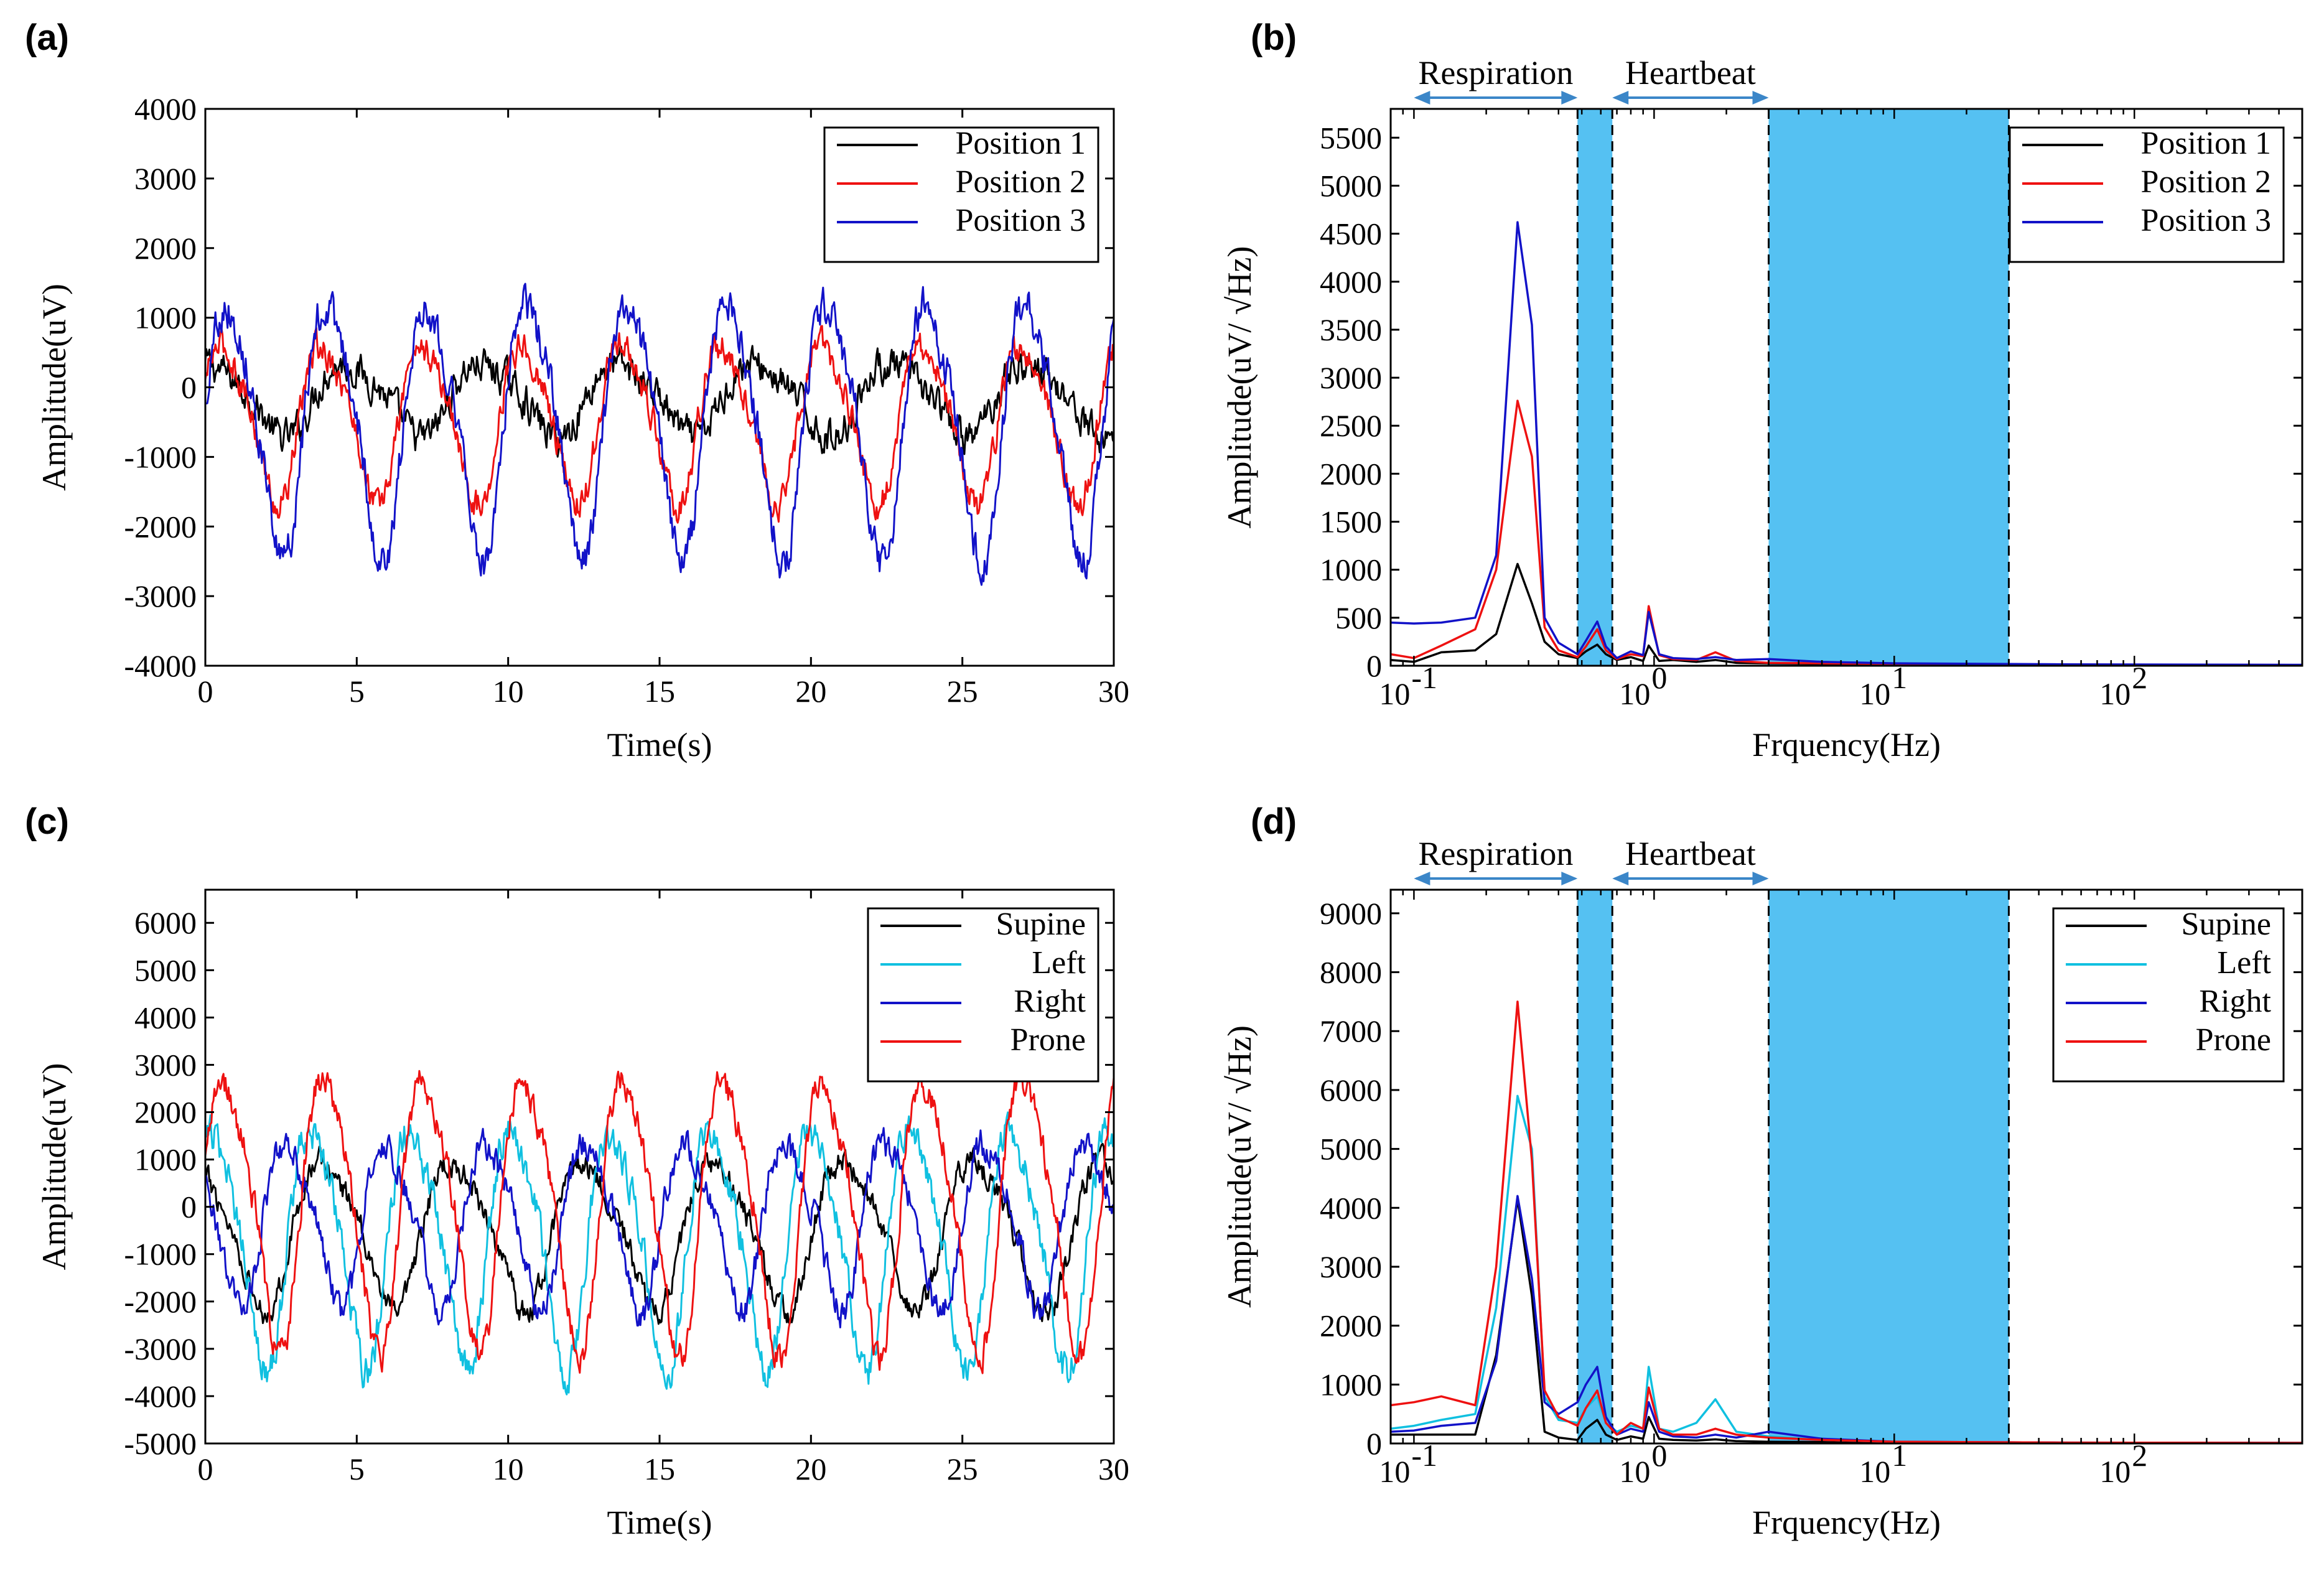 This screenshot has width=2324, height=1576. Describe the element at coordinates (1496, 72) in the screenshot. I see `annotation-label: Respiration` at that location.